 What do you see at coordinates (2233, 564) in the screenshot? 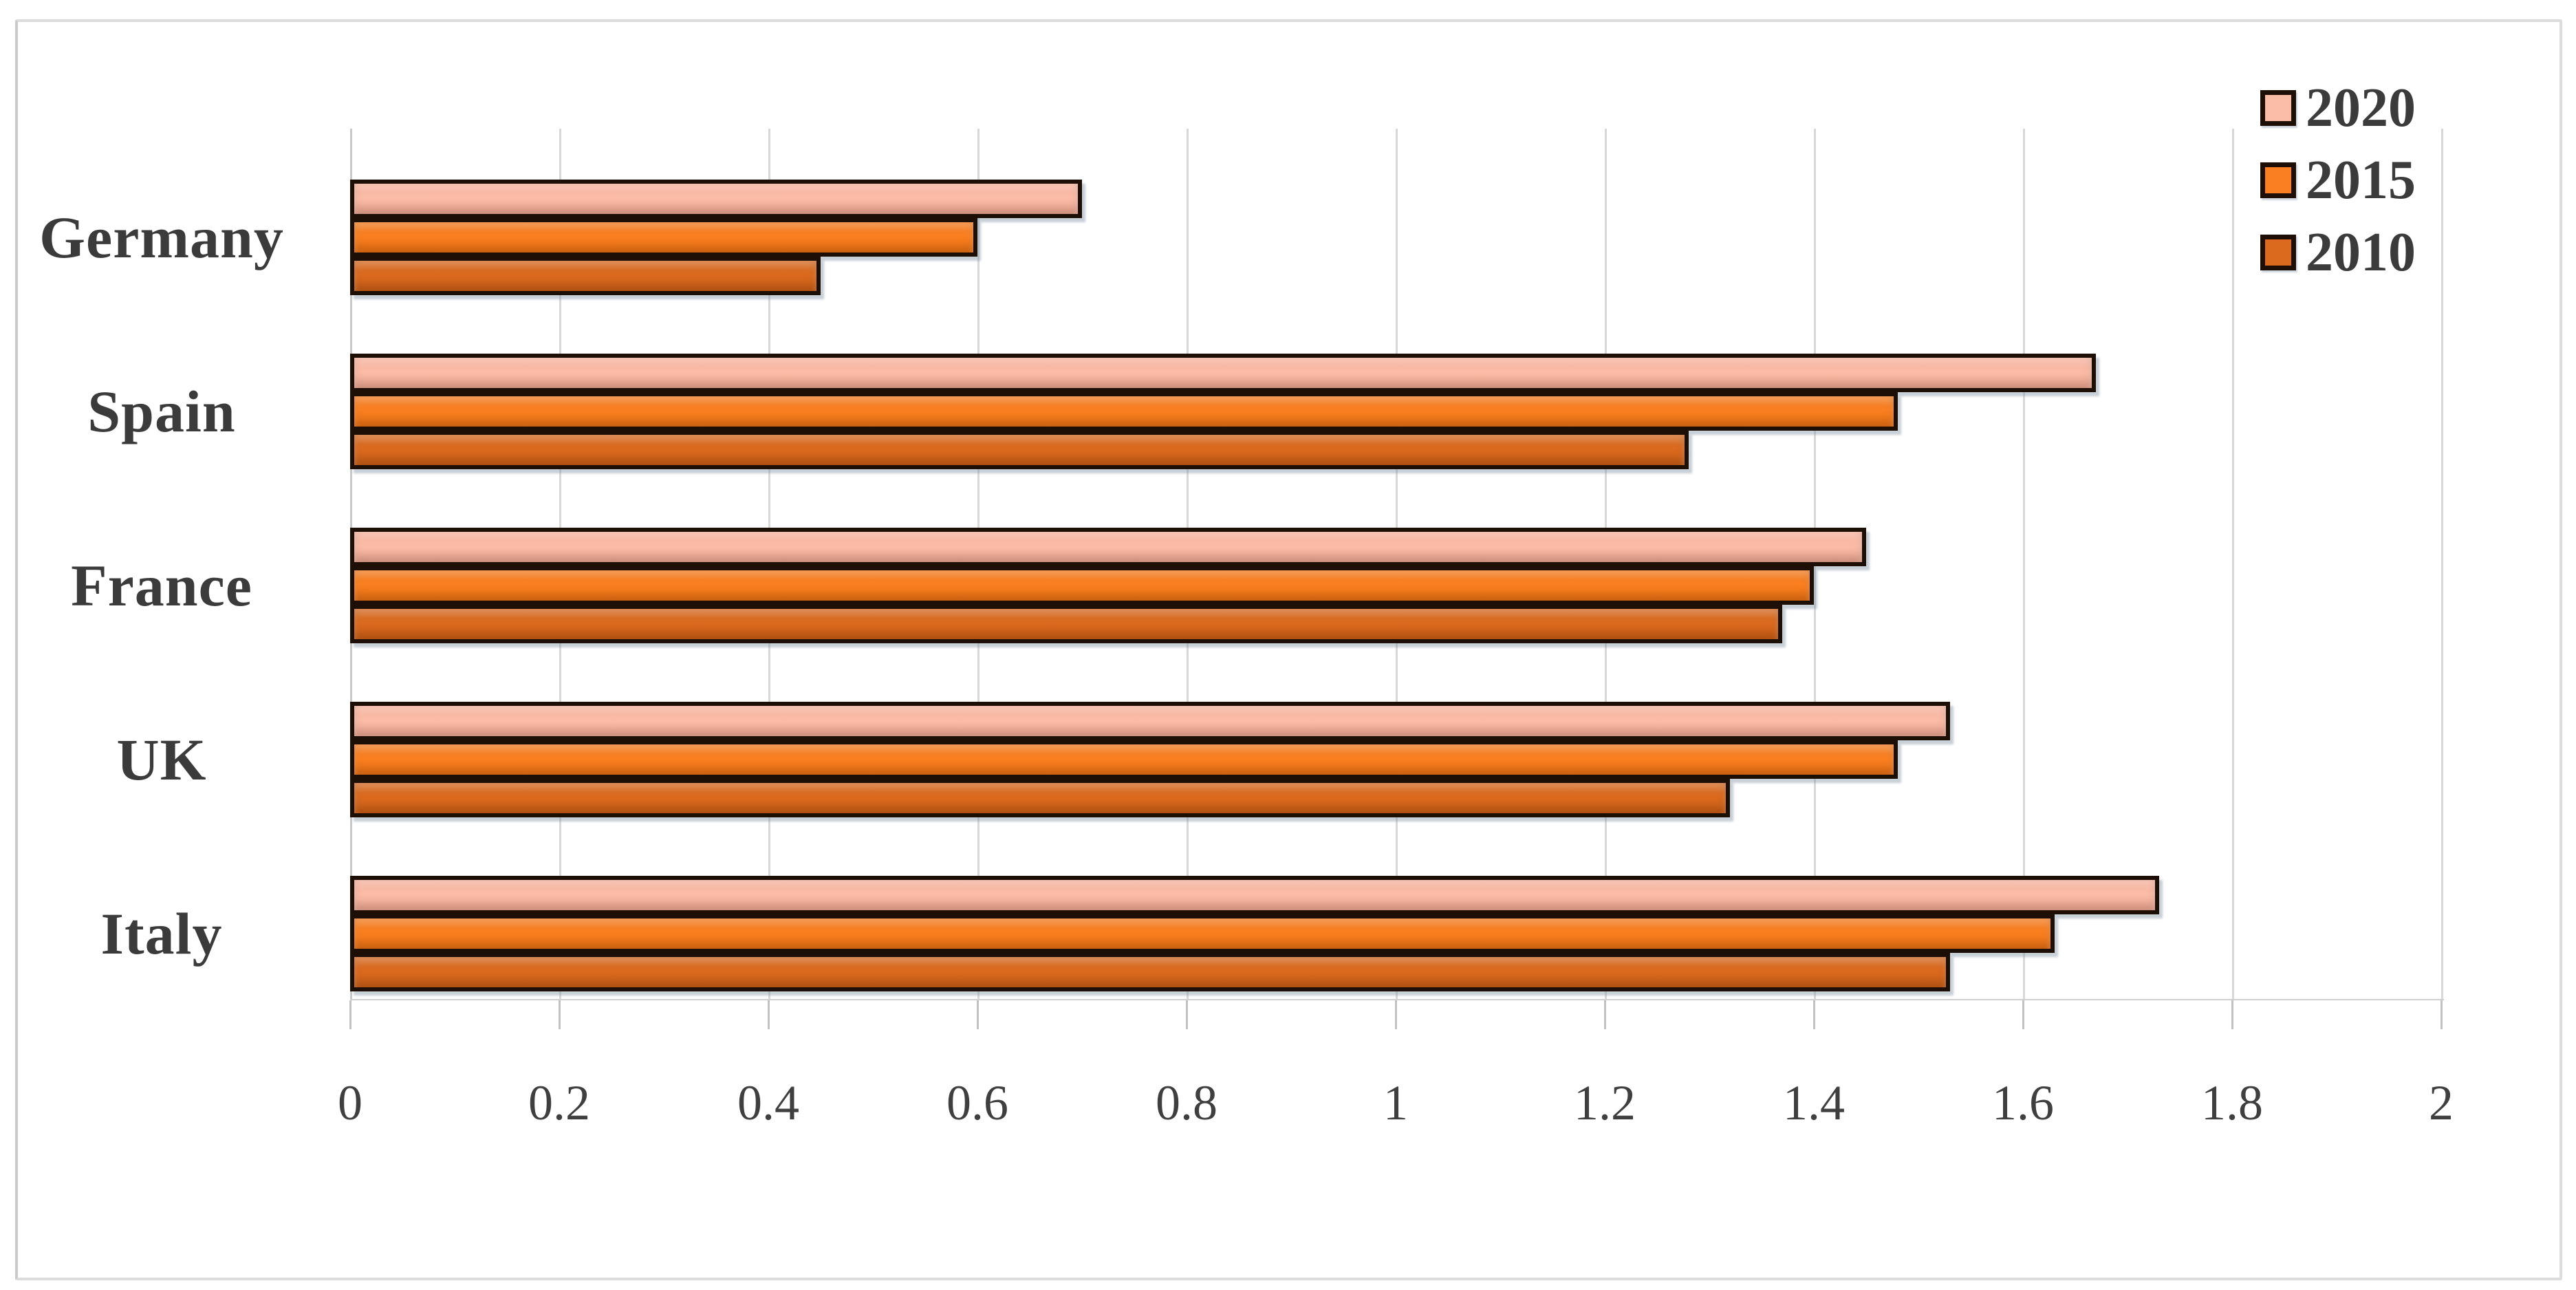
I see `gridline-x-1.8` at bounding box center [2233, 564].